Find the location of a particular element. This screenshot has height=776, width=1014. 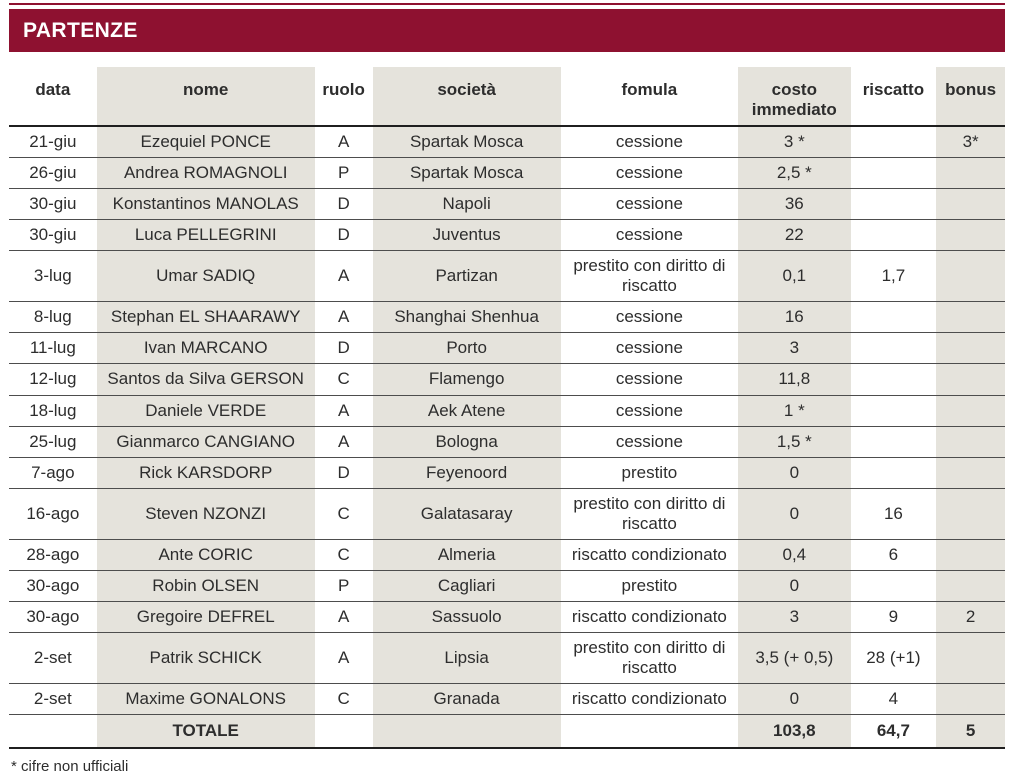

cell-data: 30-ago is located at coordinates (53, 617).